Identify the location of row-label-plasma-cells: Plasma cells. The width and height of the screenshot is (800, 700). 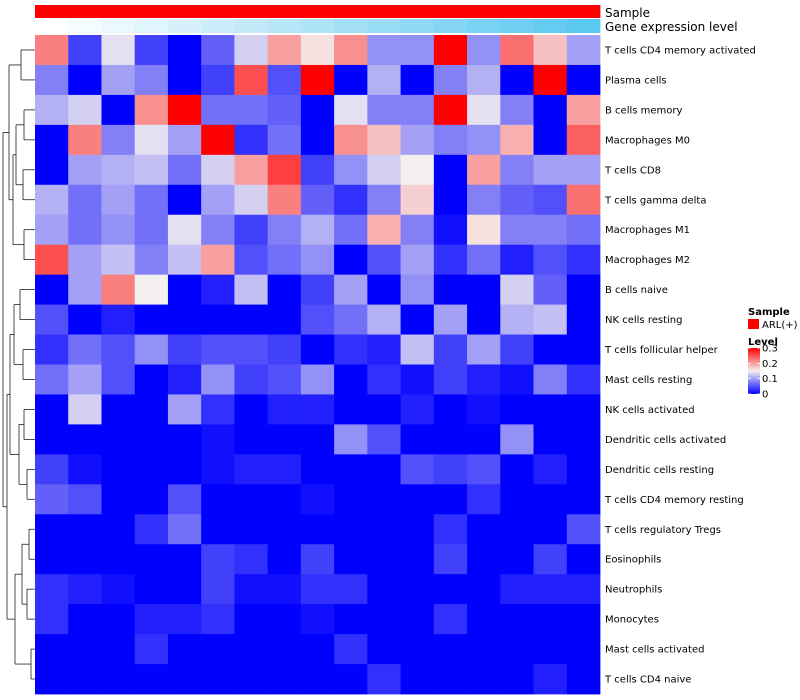
(636, 80).